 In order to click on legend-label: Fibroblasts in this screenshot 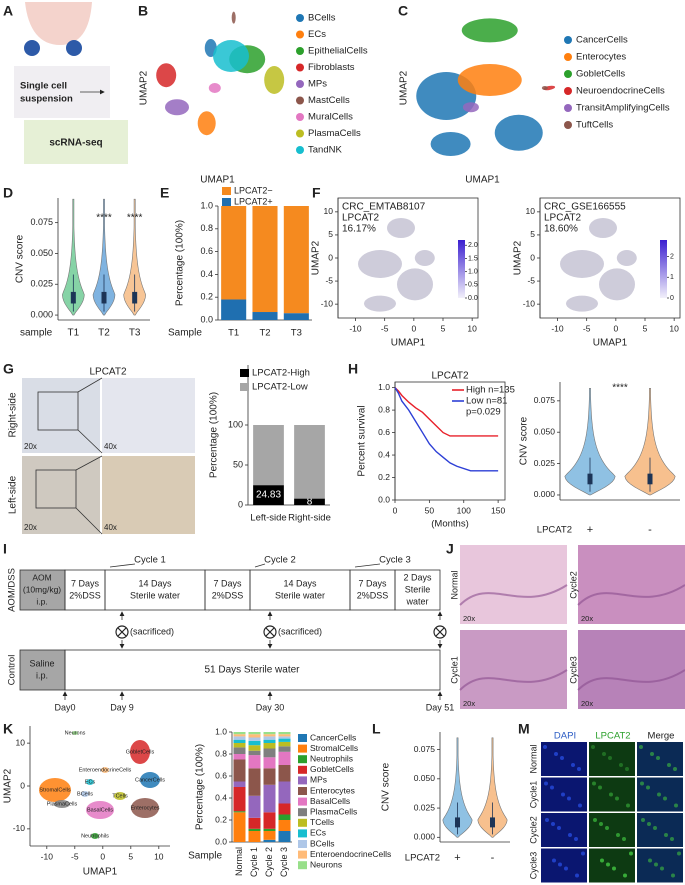, I will do `click(331, 67)`.